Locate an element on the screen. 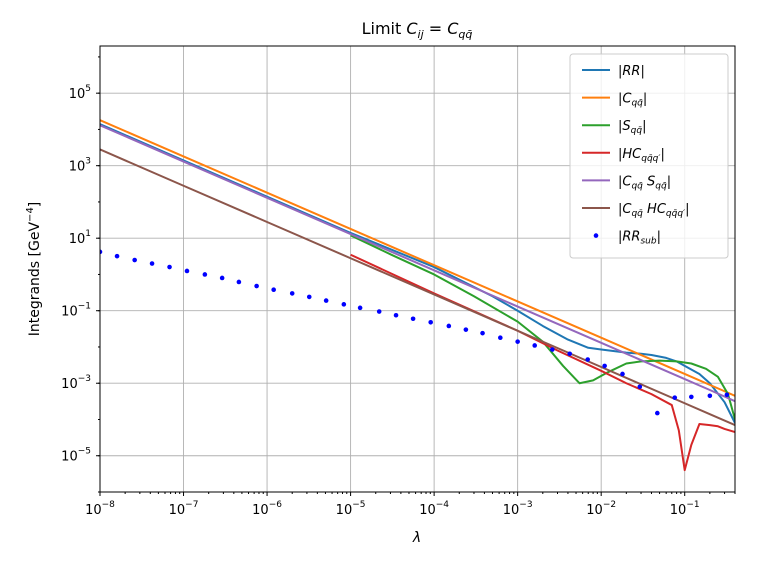 The image size is (757, 568). legend-item: |HCqq̄q′| is located at coordinates (623, 155).